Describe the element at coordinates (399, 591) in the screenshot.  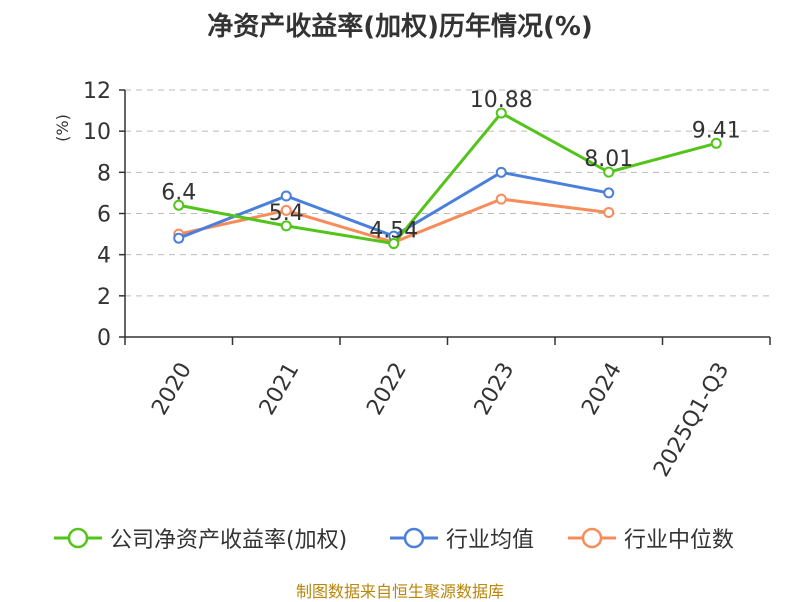
I see `source-note: 制图数据来自恒生聚源数据库` at that location.